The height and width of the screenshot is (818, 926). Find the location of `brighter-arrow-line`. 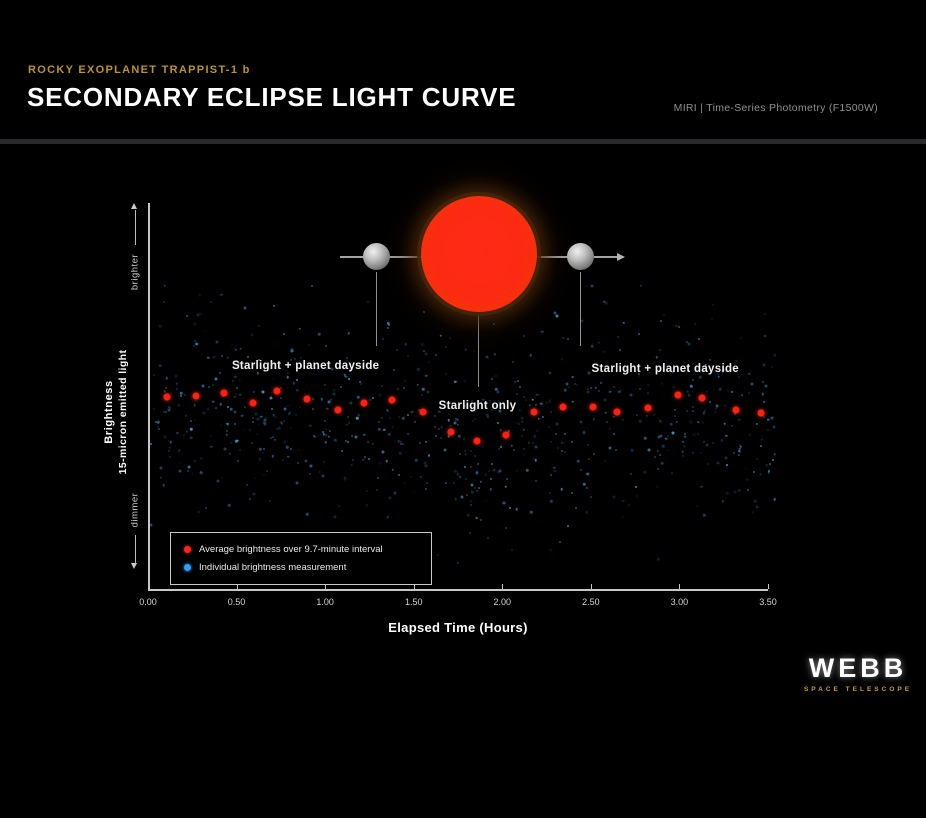

brighter-arrow-line is located at coordinates (135, 227).